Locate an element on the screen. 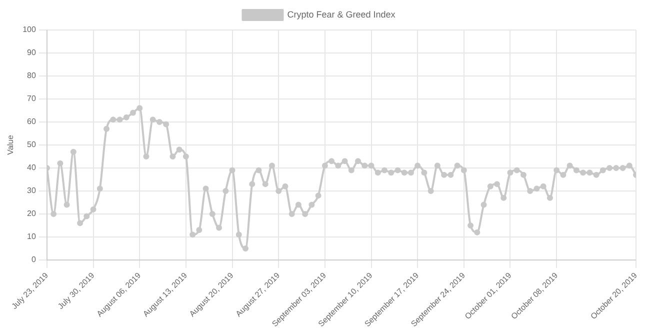 The height and width of the screenshot is (334, 650). y-axis-title: Value is located at coordinates (11, 144).